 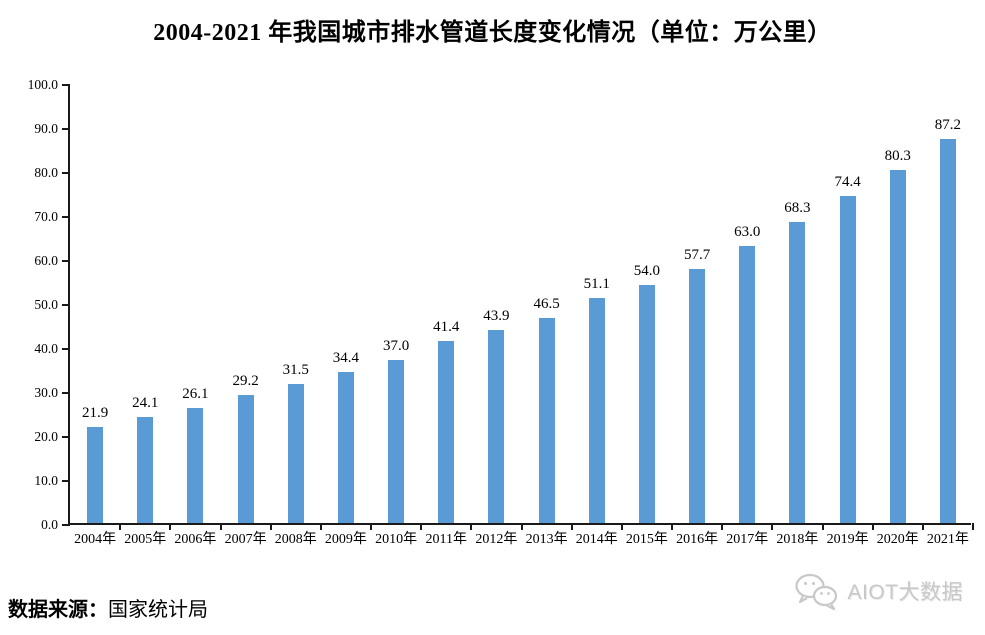 What do you see at coordinates (46, 436) in the screenshot?
I see `y-axis-tick-label: 20.0` at bounding box center [46, 436].